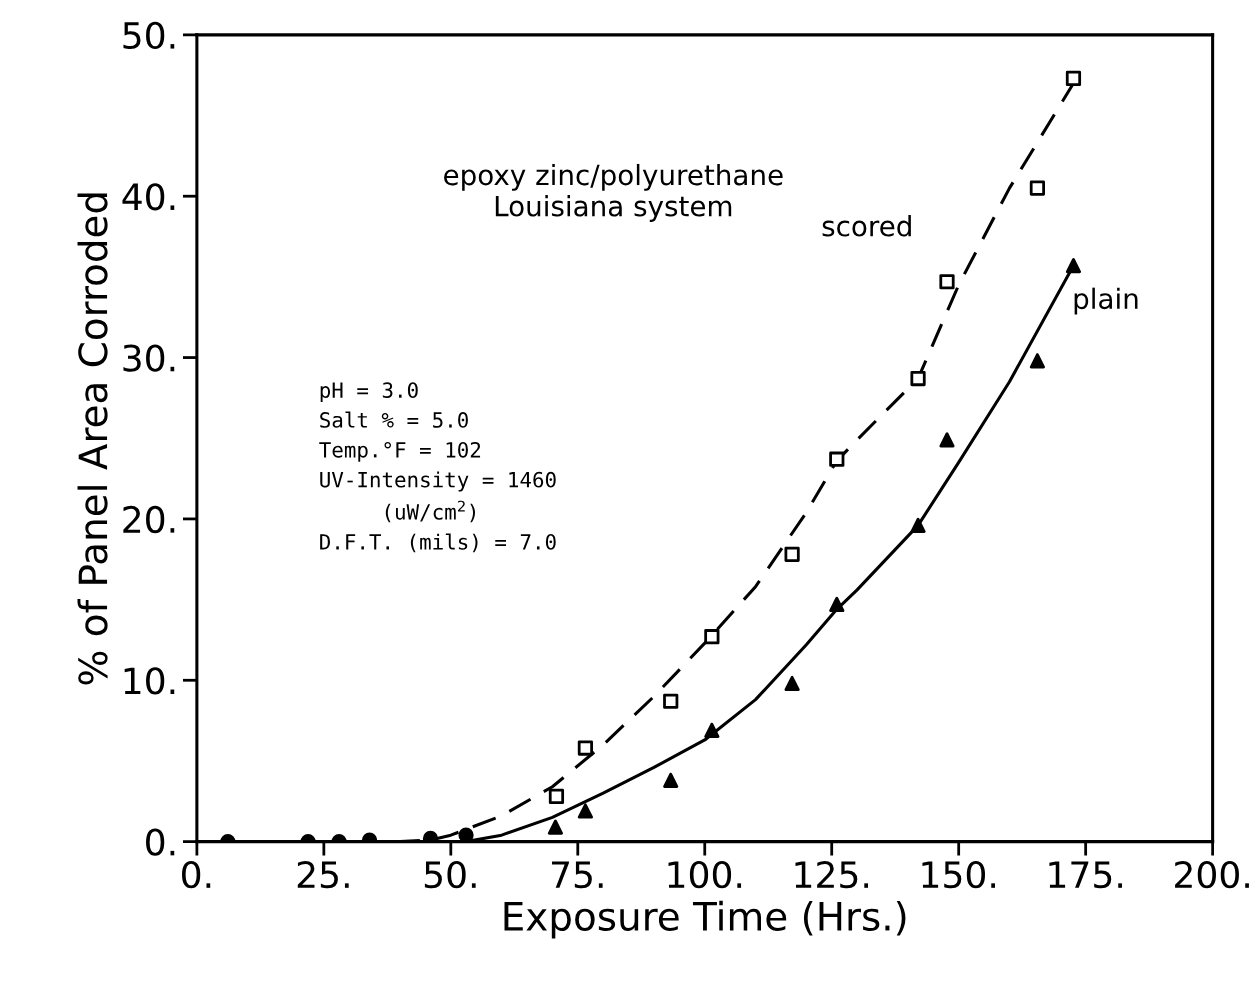  I want to click on annotation: scored, so click(866, 226).